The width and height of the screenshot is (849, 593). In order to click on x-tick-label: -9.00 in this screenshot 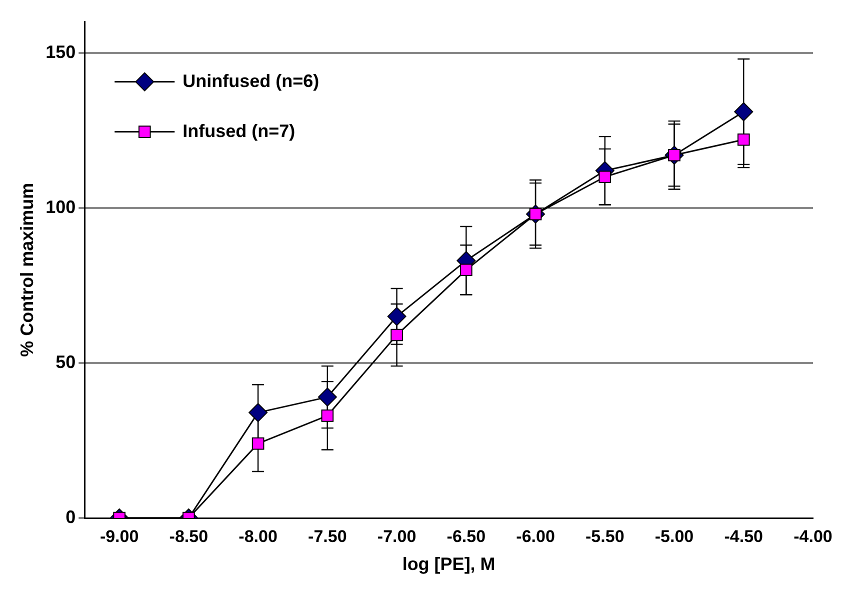, I will do `click(119, 536)`.